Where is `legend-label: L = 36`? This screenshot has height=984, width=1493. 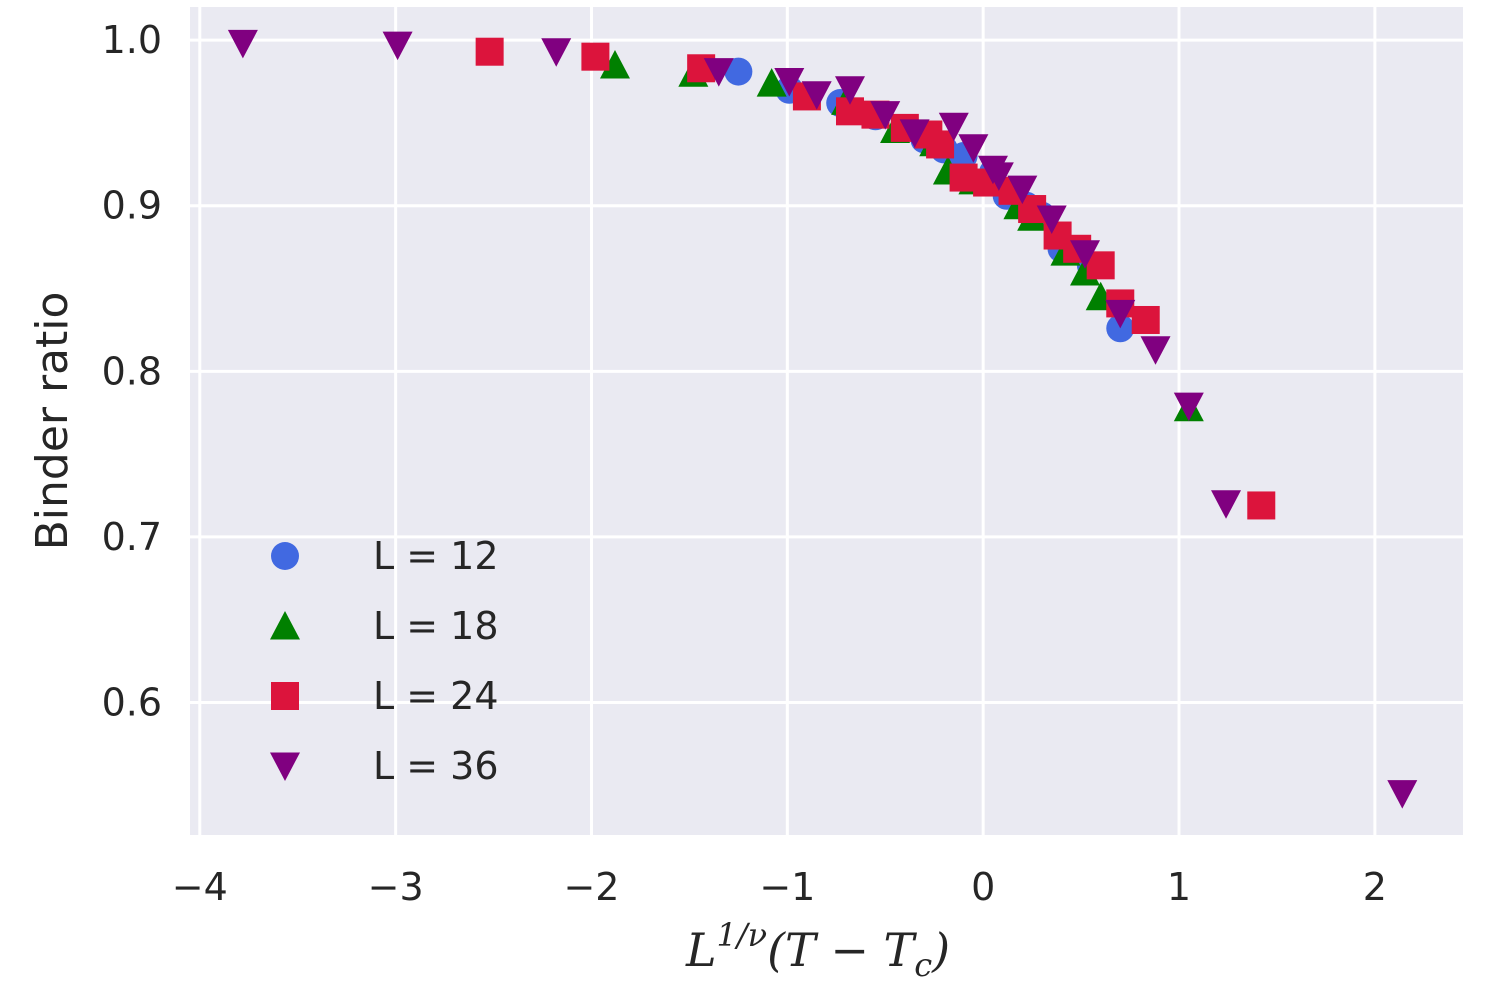 legend-label: L = 36 is located at coordinates (436, 766).